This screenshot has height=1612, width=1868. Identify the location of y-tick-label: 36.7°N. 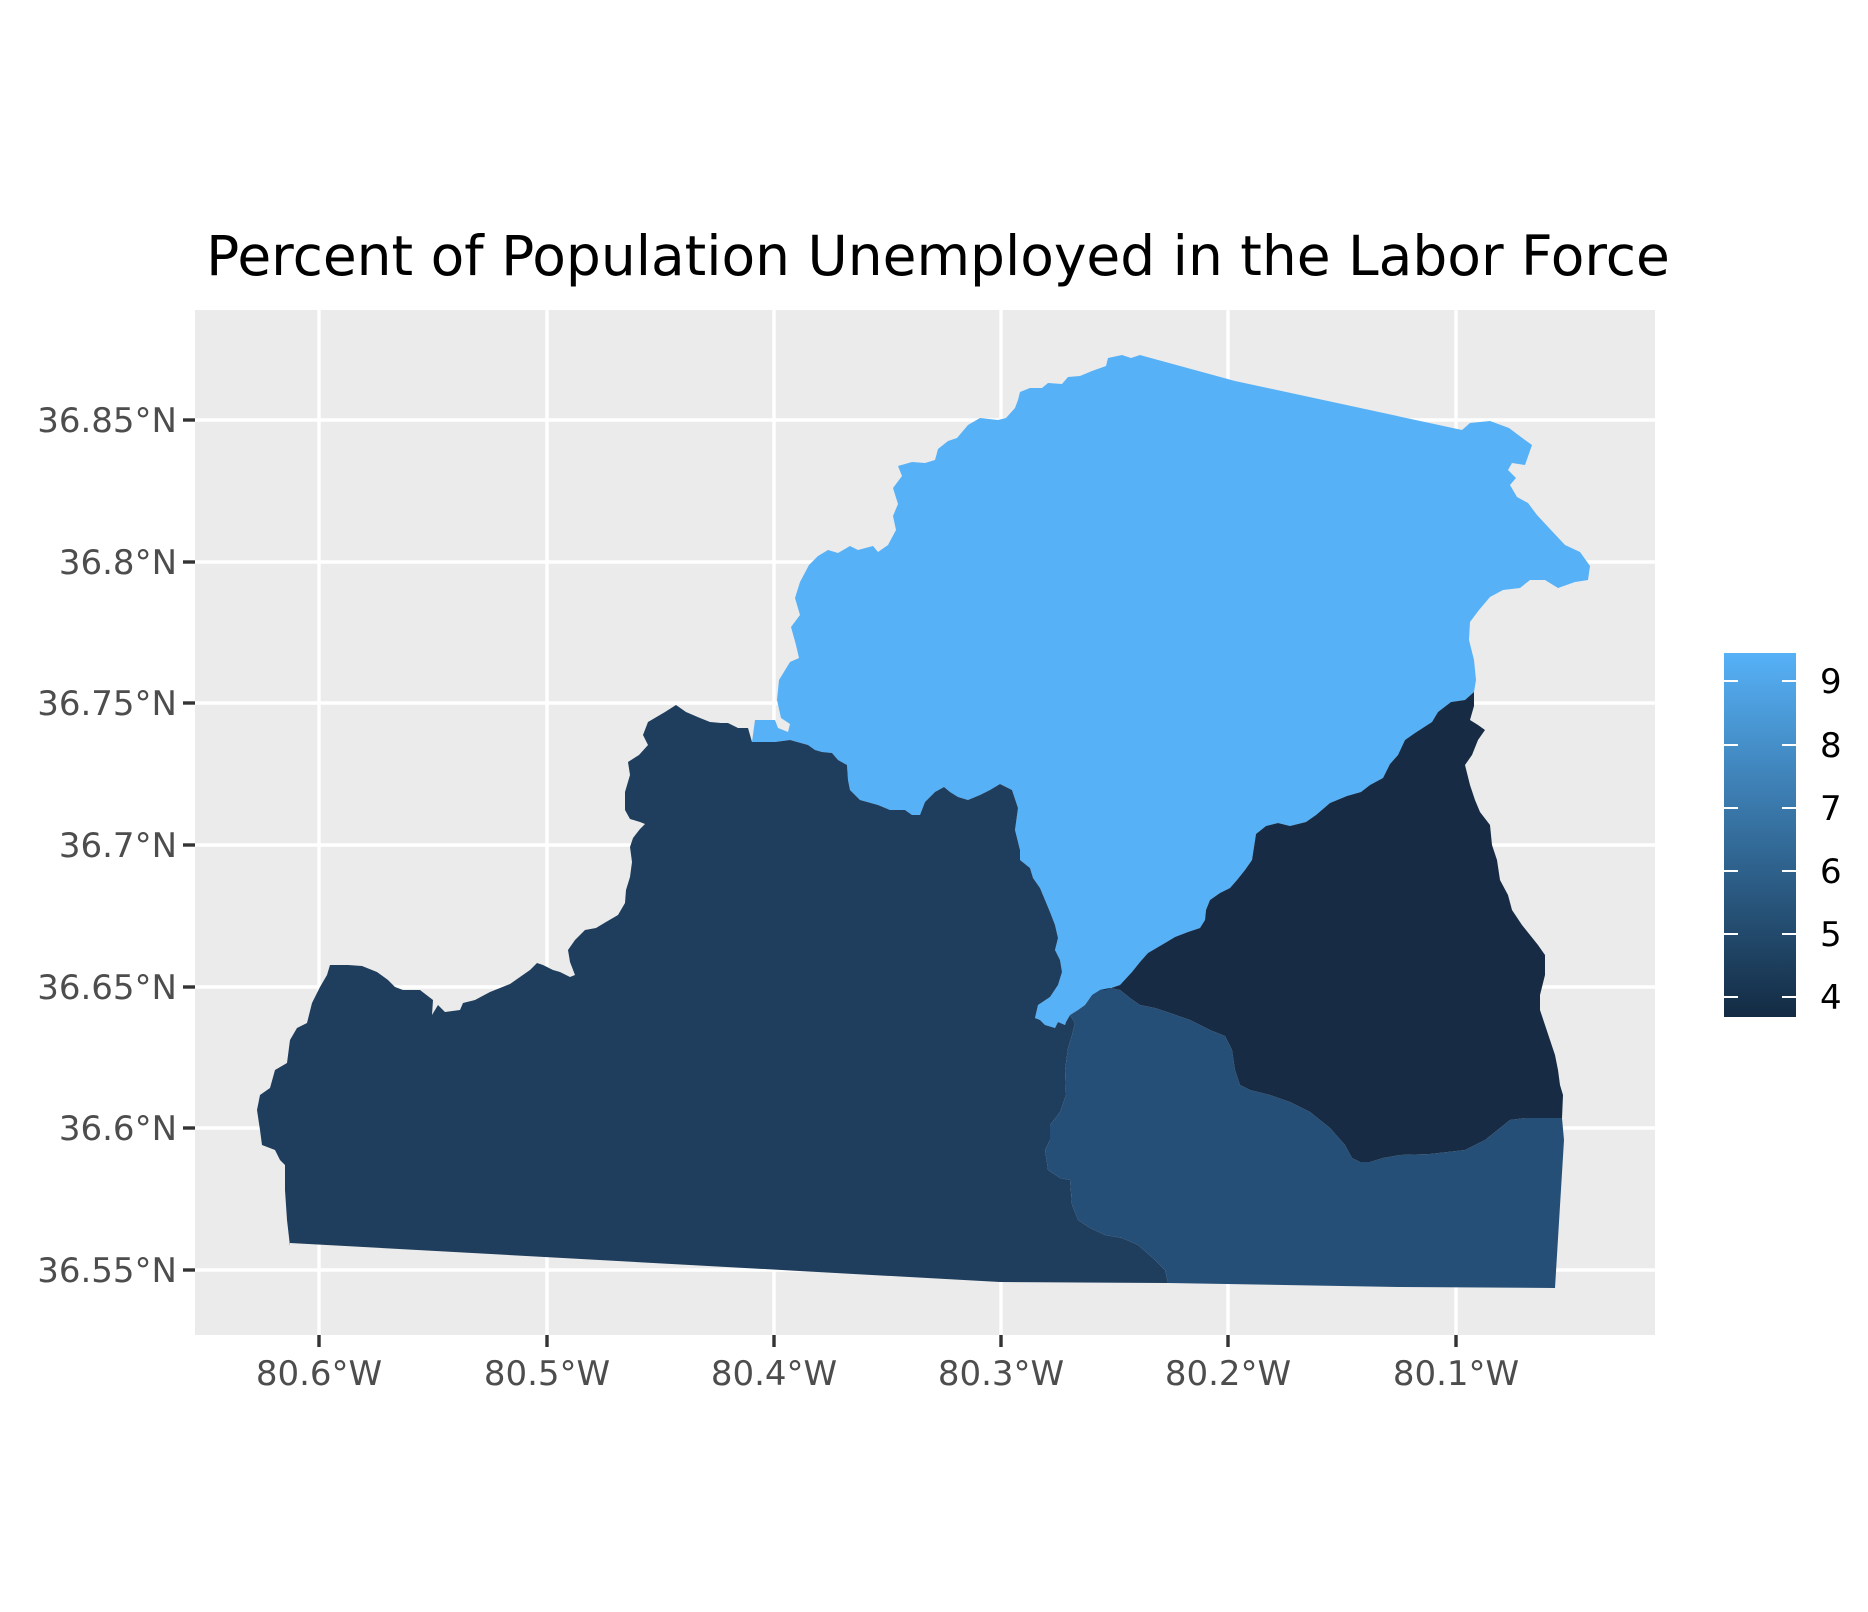
(118, 846).